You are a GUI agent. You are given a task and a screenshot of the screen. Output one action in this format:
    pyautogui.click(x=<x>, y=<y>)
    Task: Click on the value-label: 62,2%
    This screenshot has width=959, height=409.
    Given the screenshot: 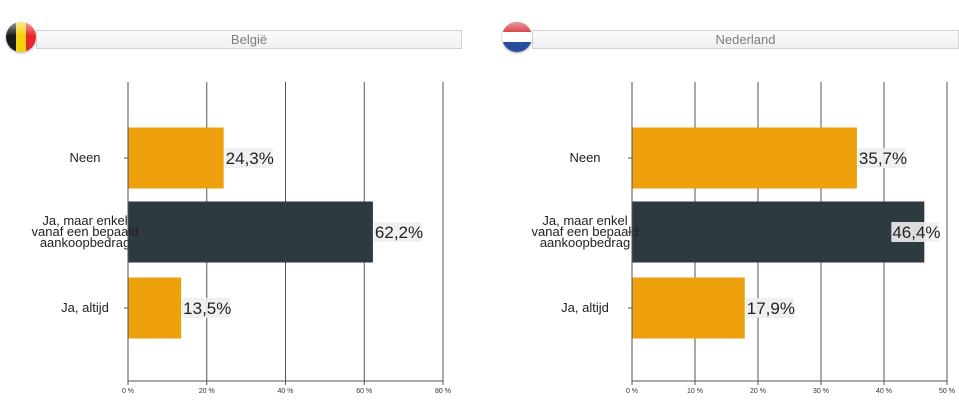 What is the action you would take?
    pyautogui.click(x=399, y=232)
    